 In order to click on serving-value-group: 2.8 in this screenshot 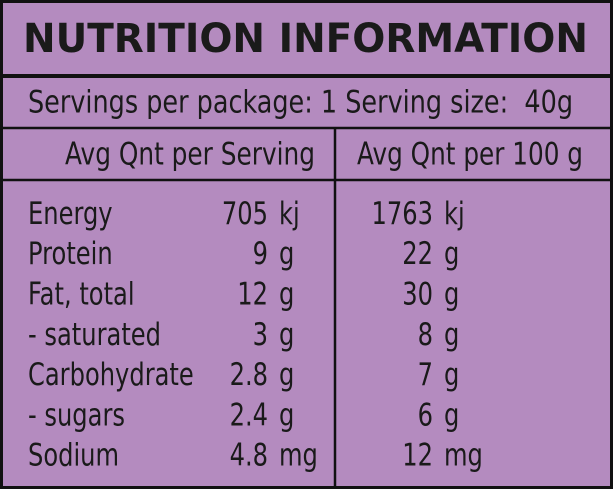, I will do `click(249, 374)`.